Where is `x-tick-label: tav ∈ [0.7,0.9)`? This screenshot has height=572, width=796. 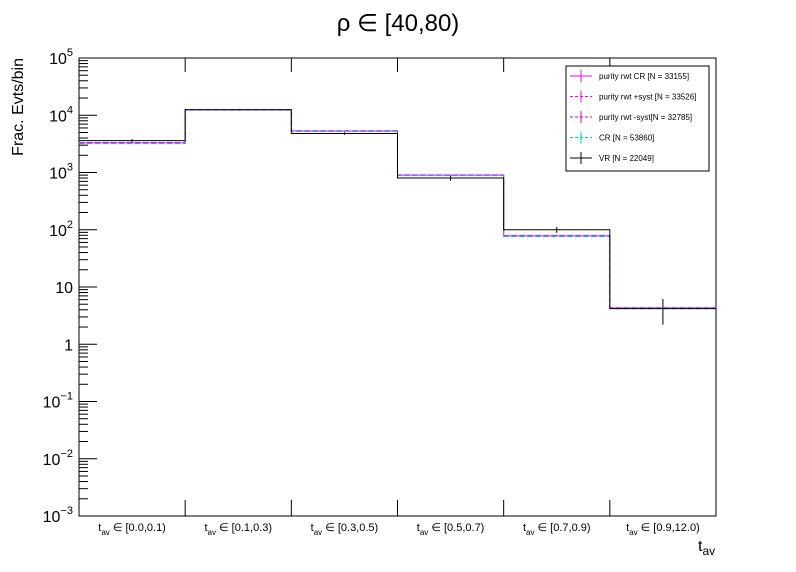
x-tick-label: tav ∈ [0.7,0.9) is located at coordinates (557, 529).